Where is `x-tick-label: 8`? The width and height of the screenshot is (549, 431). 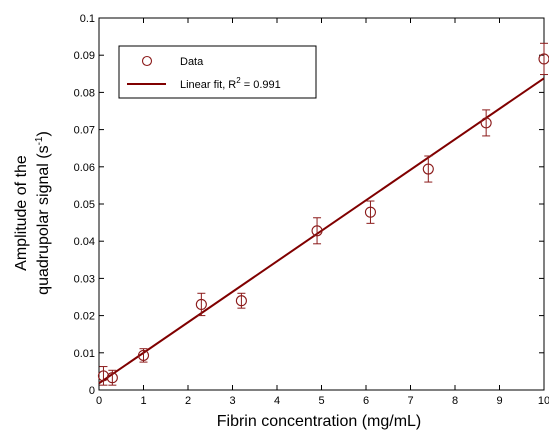
x-tick-label: 8 is located at coordinates (455, 401).